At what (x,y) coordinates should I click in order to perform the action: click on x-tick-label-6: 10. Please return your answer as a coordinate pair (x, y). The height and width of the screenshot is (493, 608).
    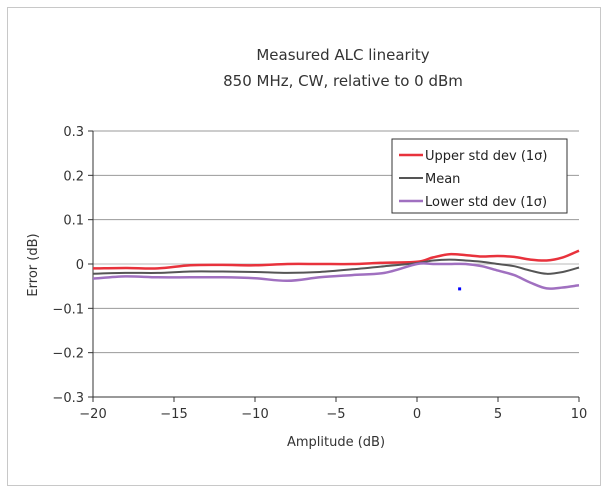
    Looking at the image, I should click on (579, 414).